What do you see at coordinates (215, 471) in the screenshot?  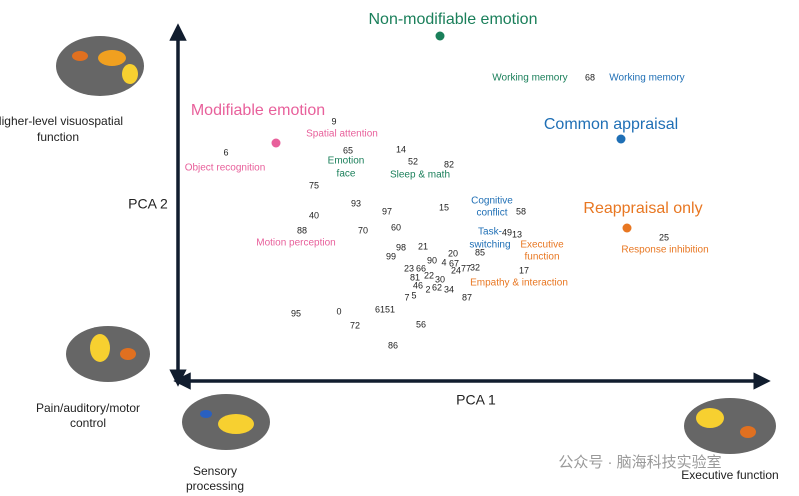 I see `corner-label: Sensory` at bounding box center [215, 471].